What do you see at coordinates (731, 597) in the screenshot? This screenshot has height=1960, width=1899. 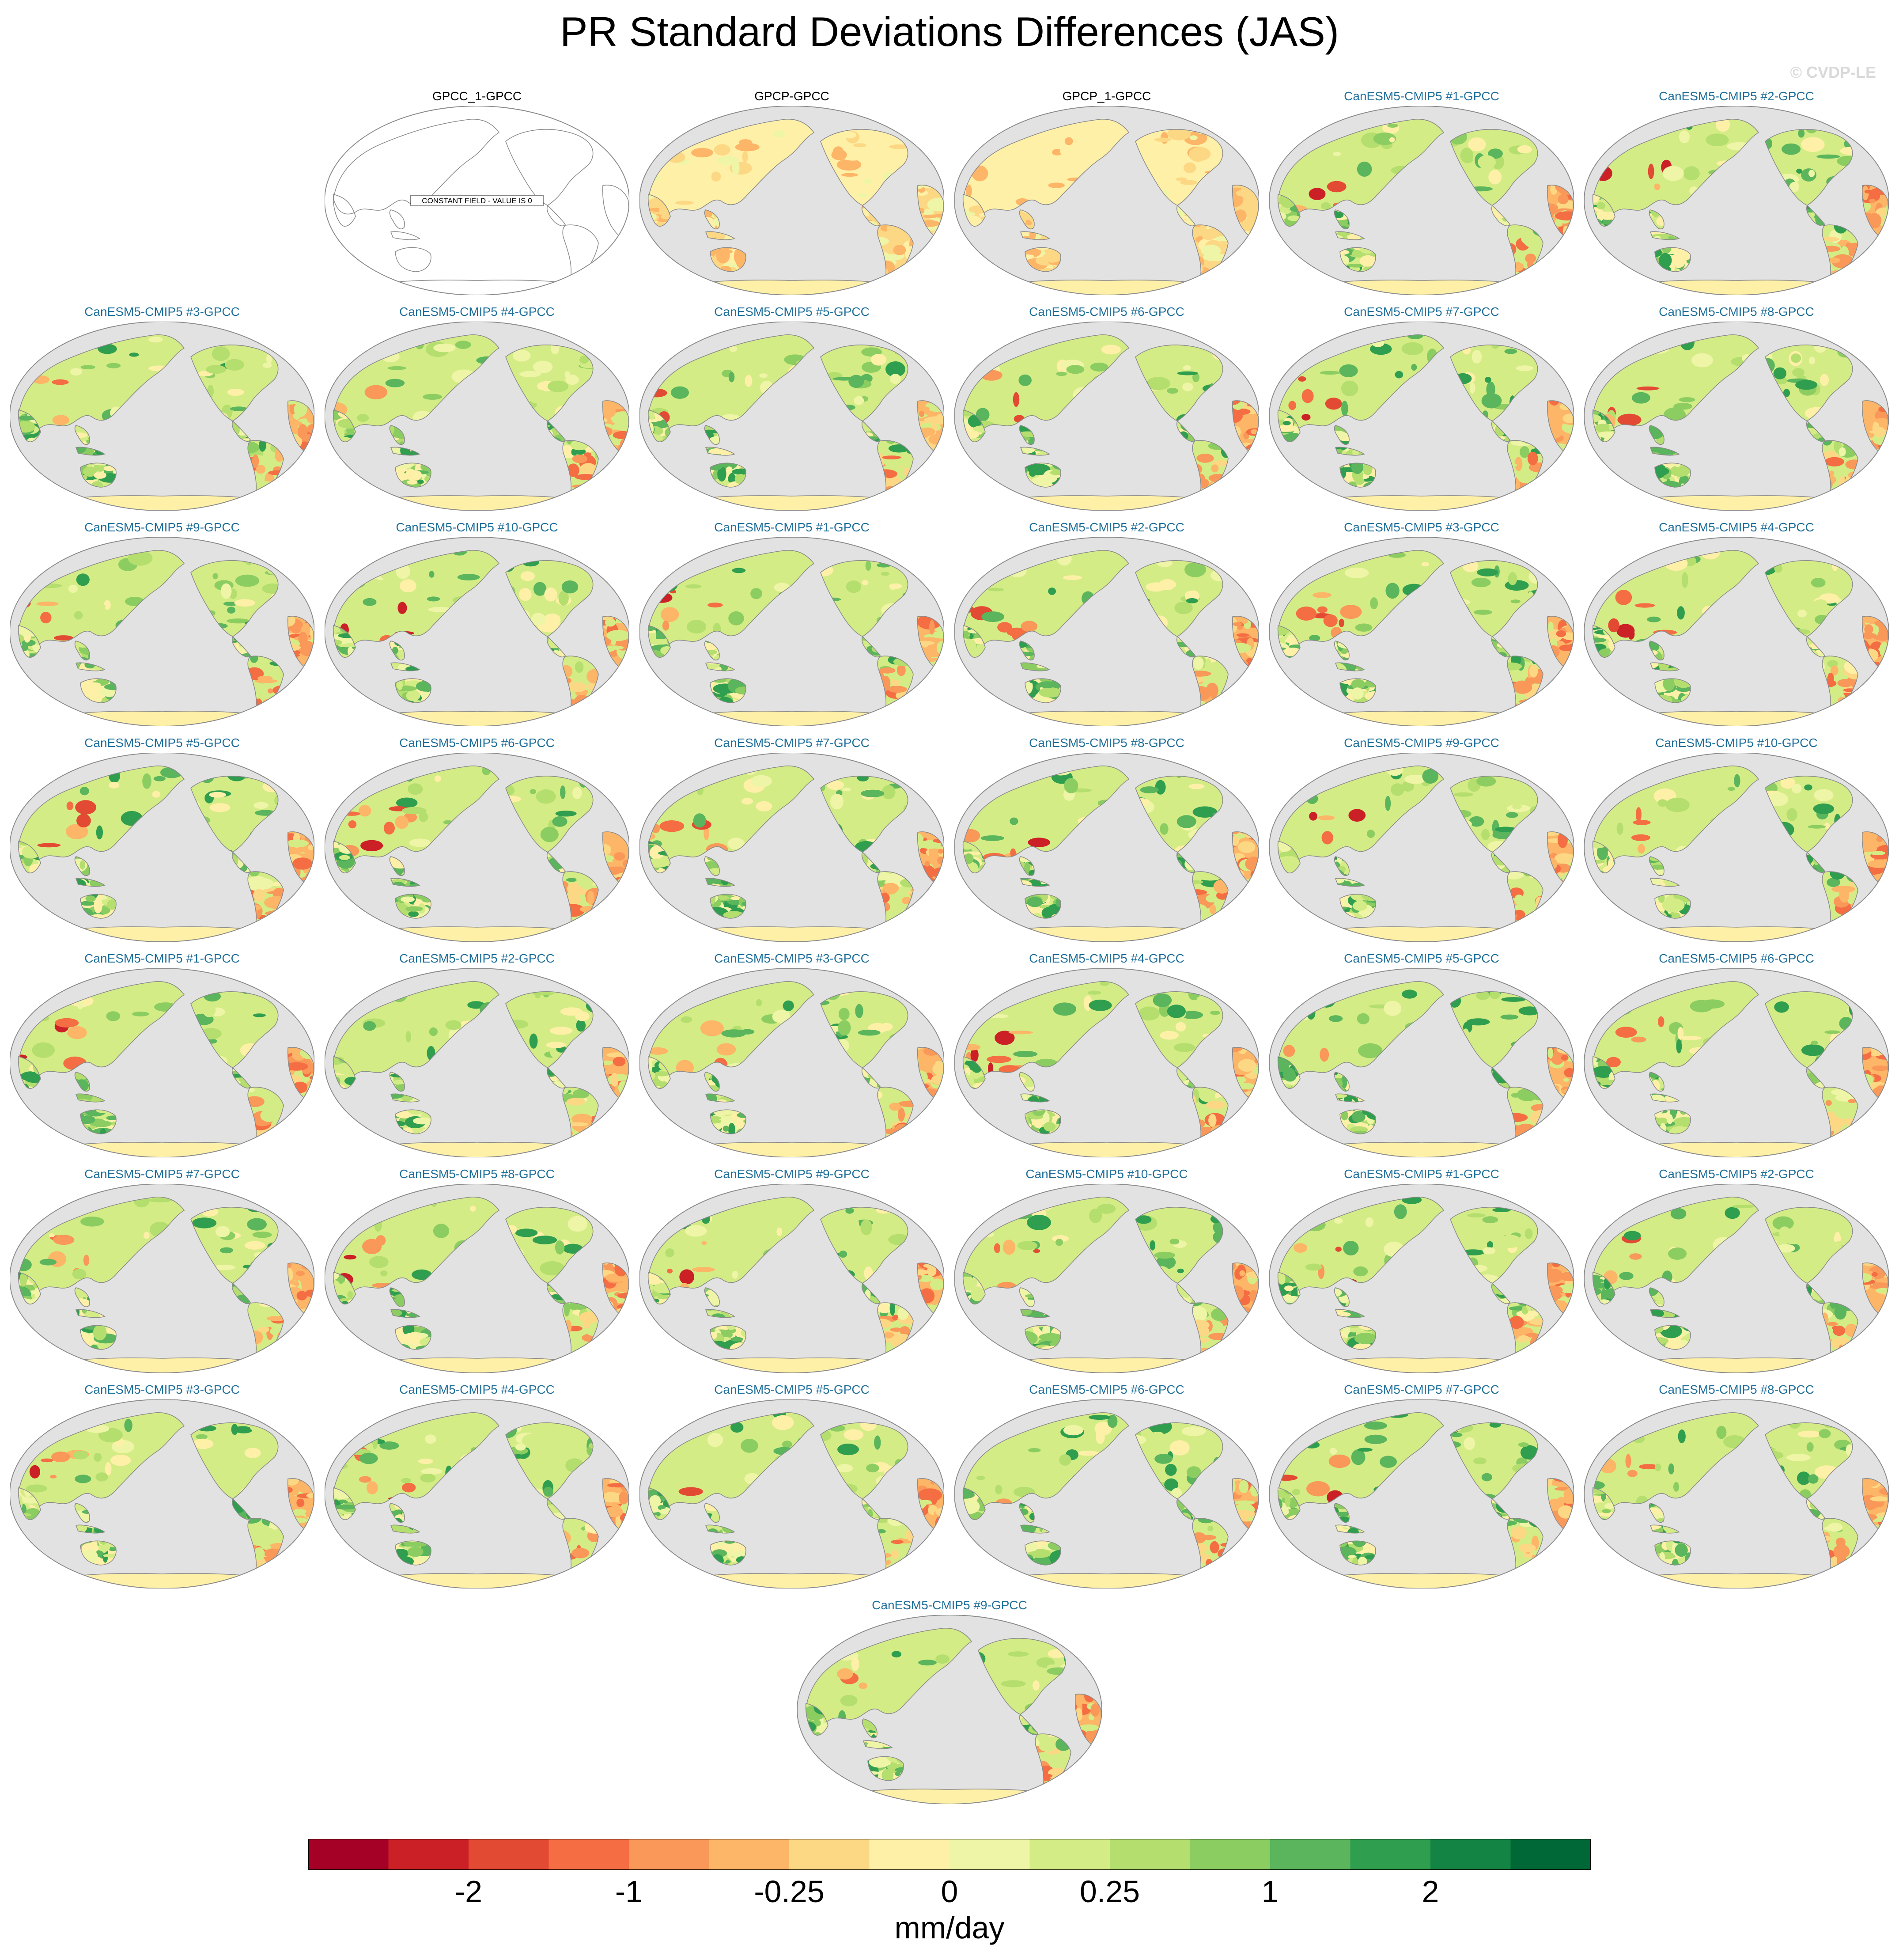 I see `land-eurasia` at bounding box center [731, 597].